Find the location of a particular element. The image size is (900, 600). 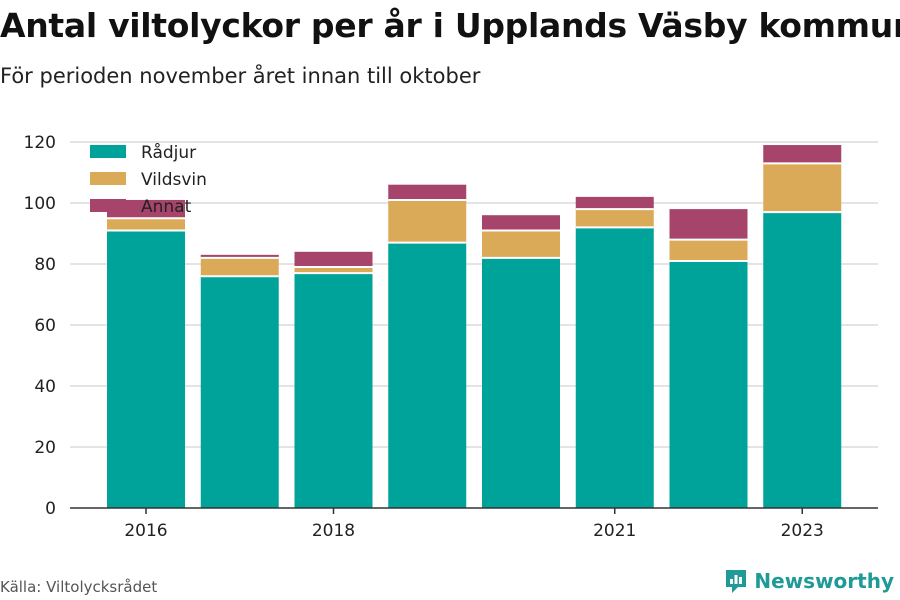

x-tick-label: 2018 is located at coordinates (333, 531).